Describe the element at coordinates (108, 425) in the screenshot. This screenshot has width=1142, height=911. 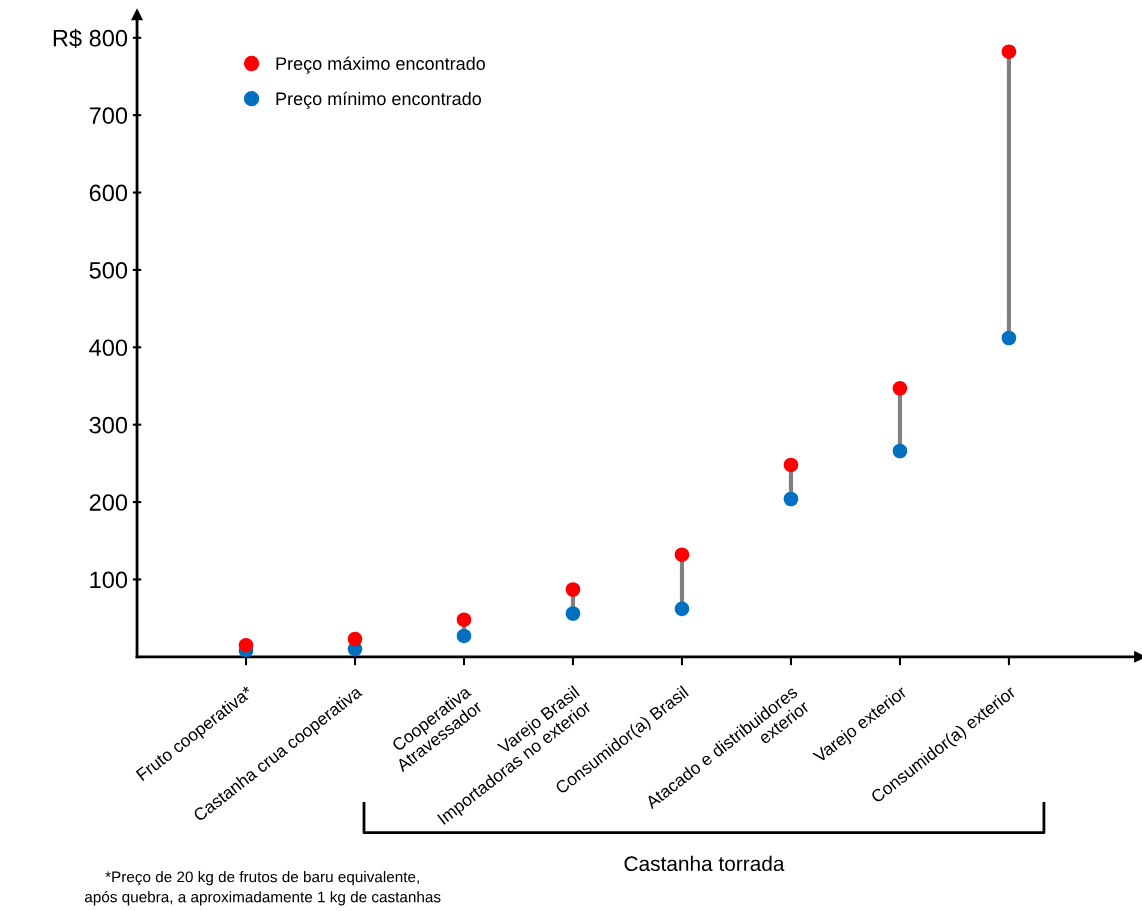
I see `y-tick-label: 300` at that location.